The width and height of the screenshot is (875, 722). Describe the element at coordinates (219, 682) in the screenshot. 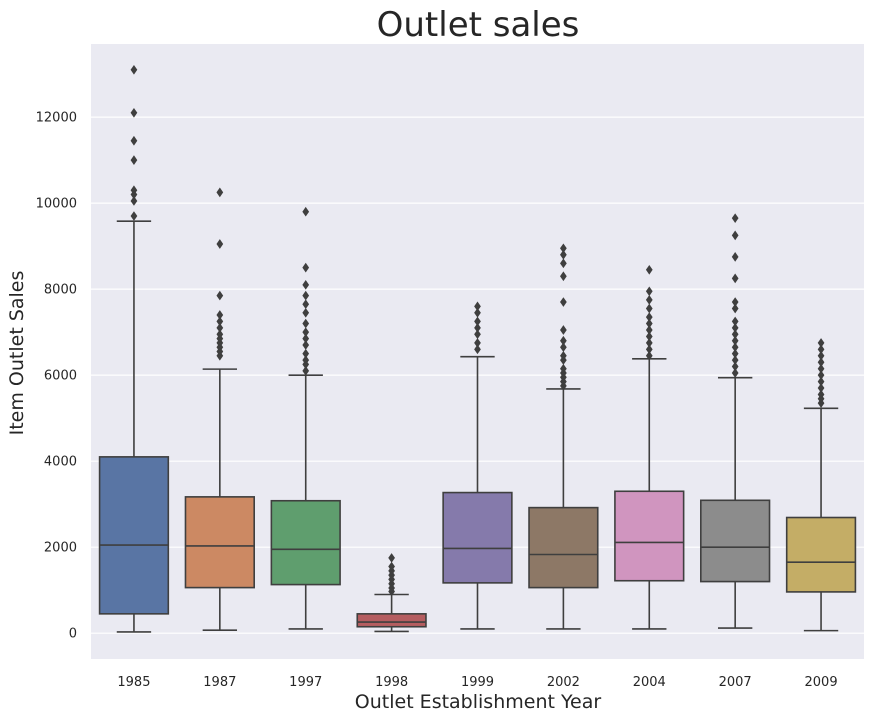

I see `x-tick-label: 1987` at that location.